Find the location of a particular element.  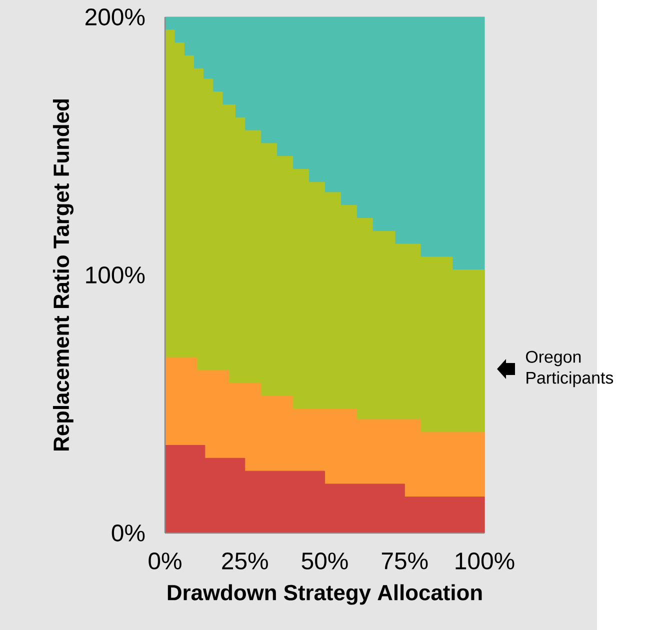

x-tick-label: 100% is located at coordinates (485, 561).